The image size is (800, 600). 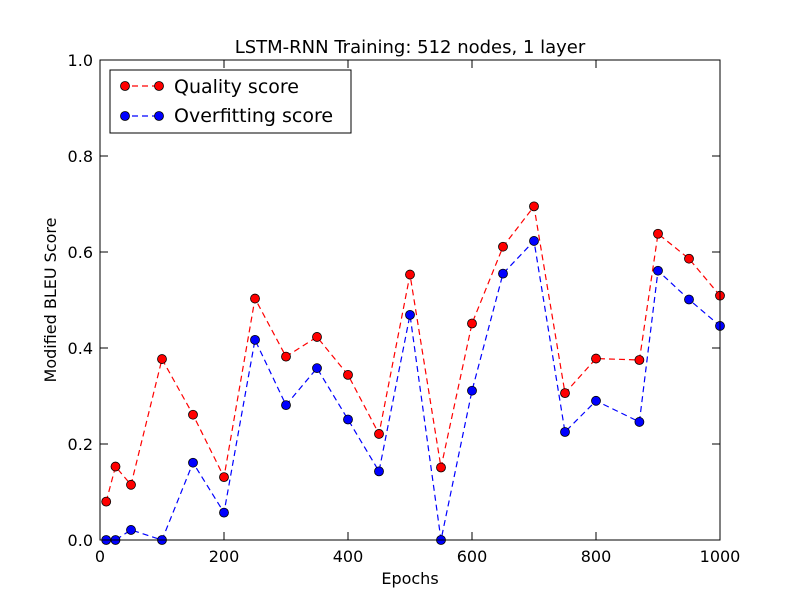 I want to click on y-tick-label: 0.8, so click(x=80, y=156).